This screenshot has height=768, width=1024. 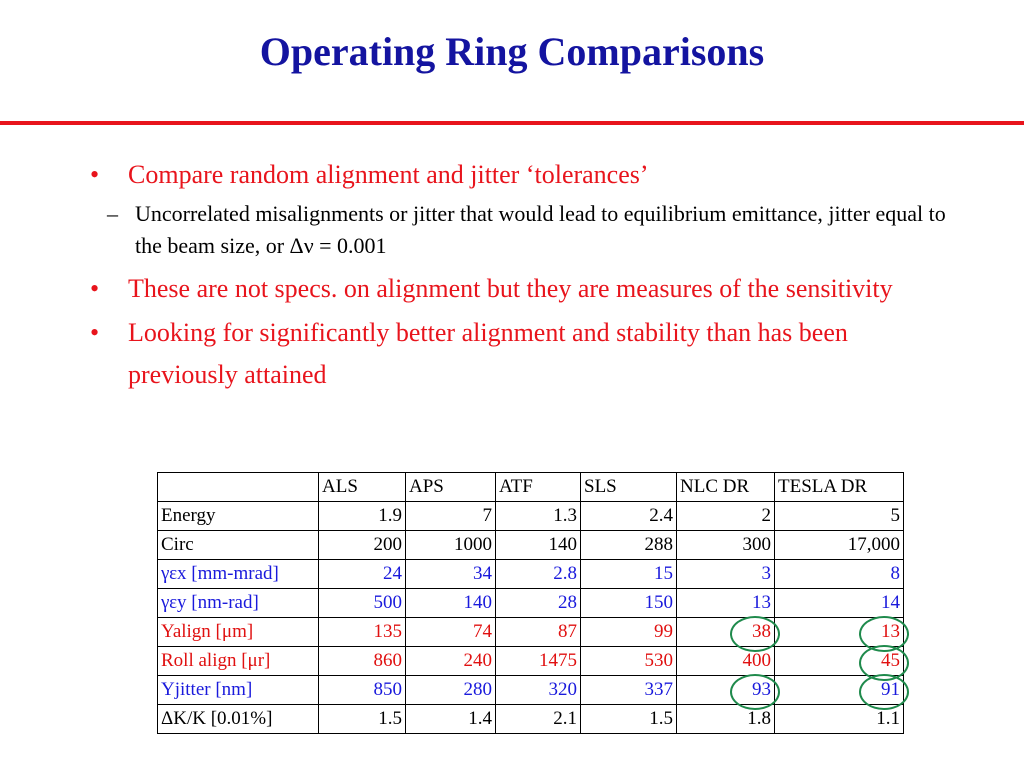 I want to click on cell: 1475, so click(x=538, y=661).